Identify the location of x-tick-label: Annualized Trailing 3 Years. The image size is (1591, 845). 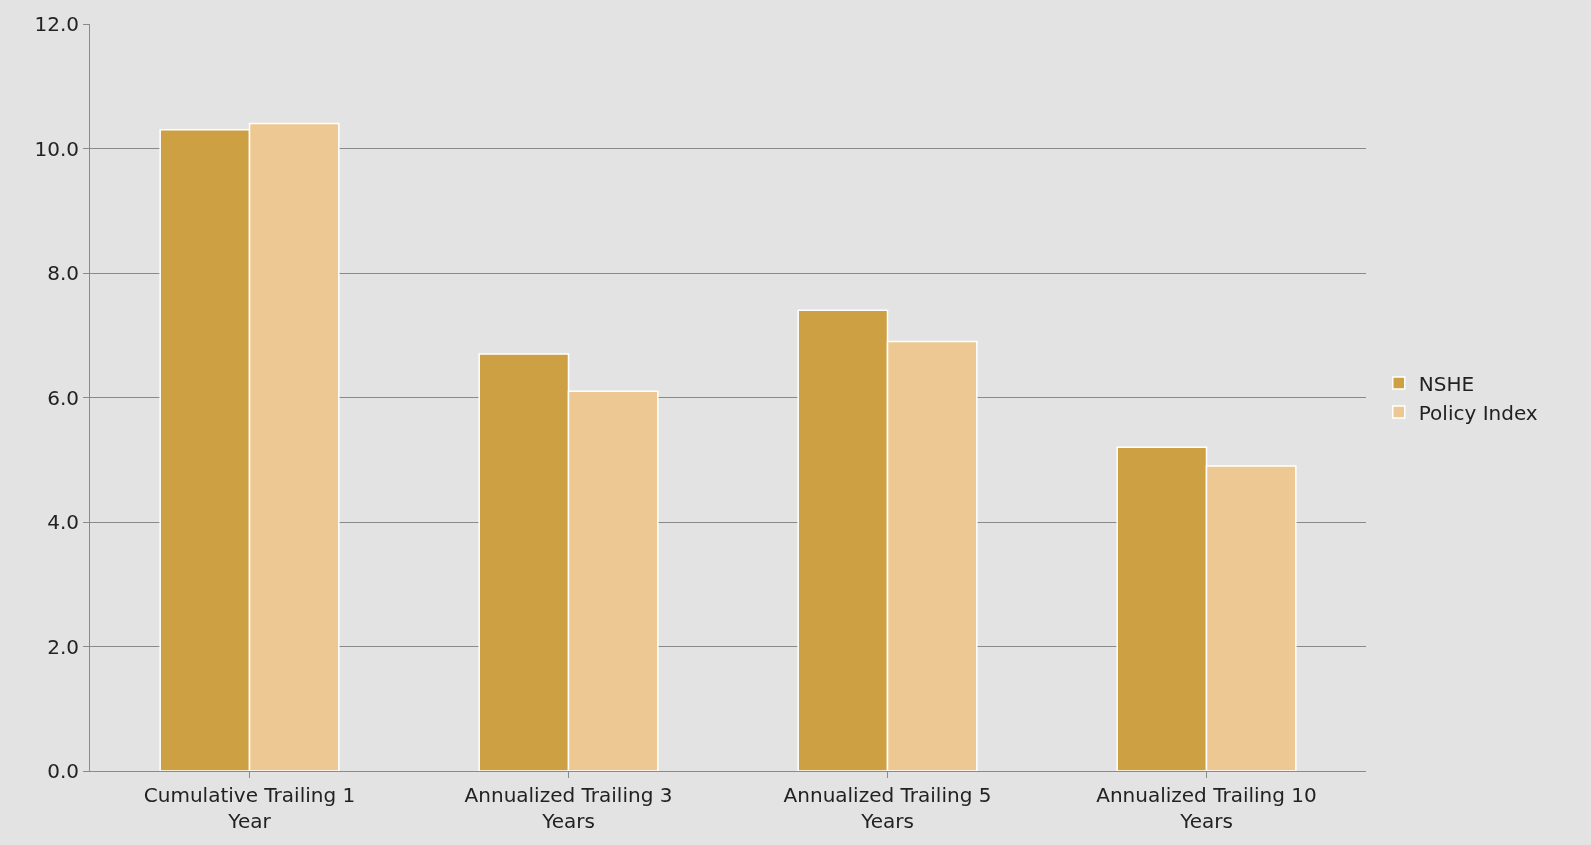
(568, 808).